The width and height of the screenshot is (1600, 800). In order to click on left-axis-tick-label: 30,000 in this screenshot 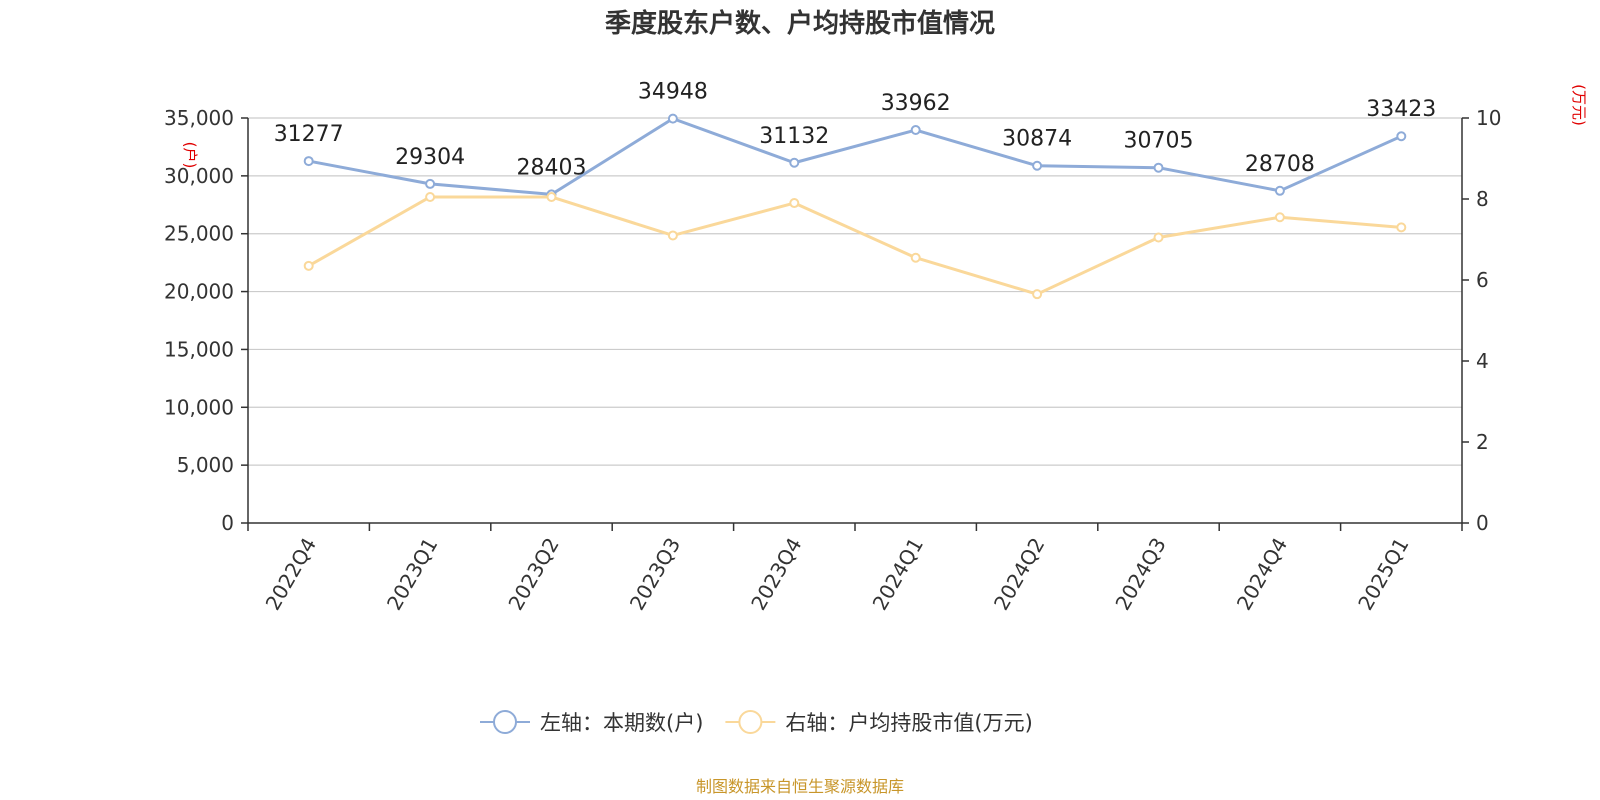, I will do `click(199, 176)`.